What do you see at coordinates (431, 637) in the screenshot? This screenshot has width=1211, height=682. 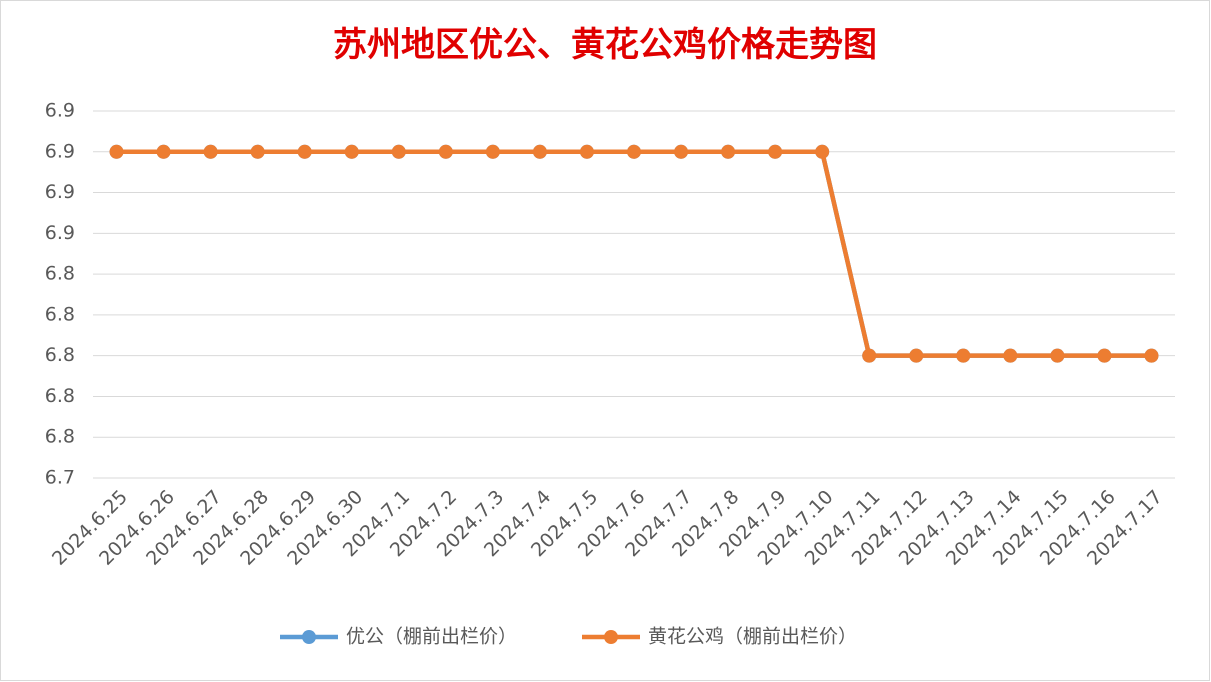 I see `legend-label: 优公（棚前出栏价）` at bounding box center [431, 637].